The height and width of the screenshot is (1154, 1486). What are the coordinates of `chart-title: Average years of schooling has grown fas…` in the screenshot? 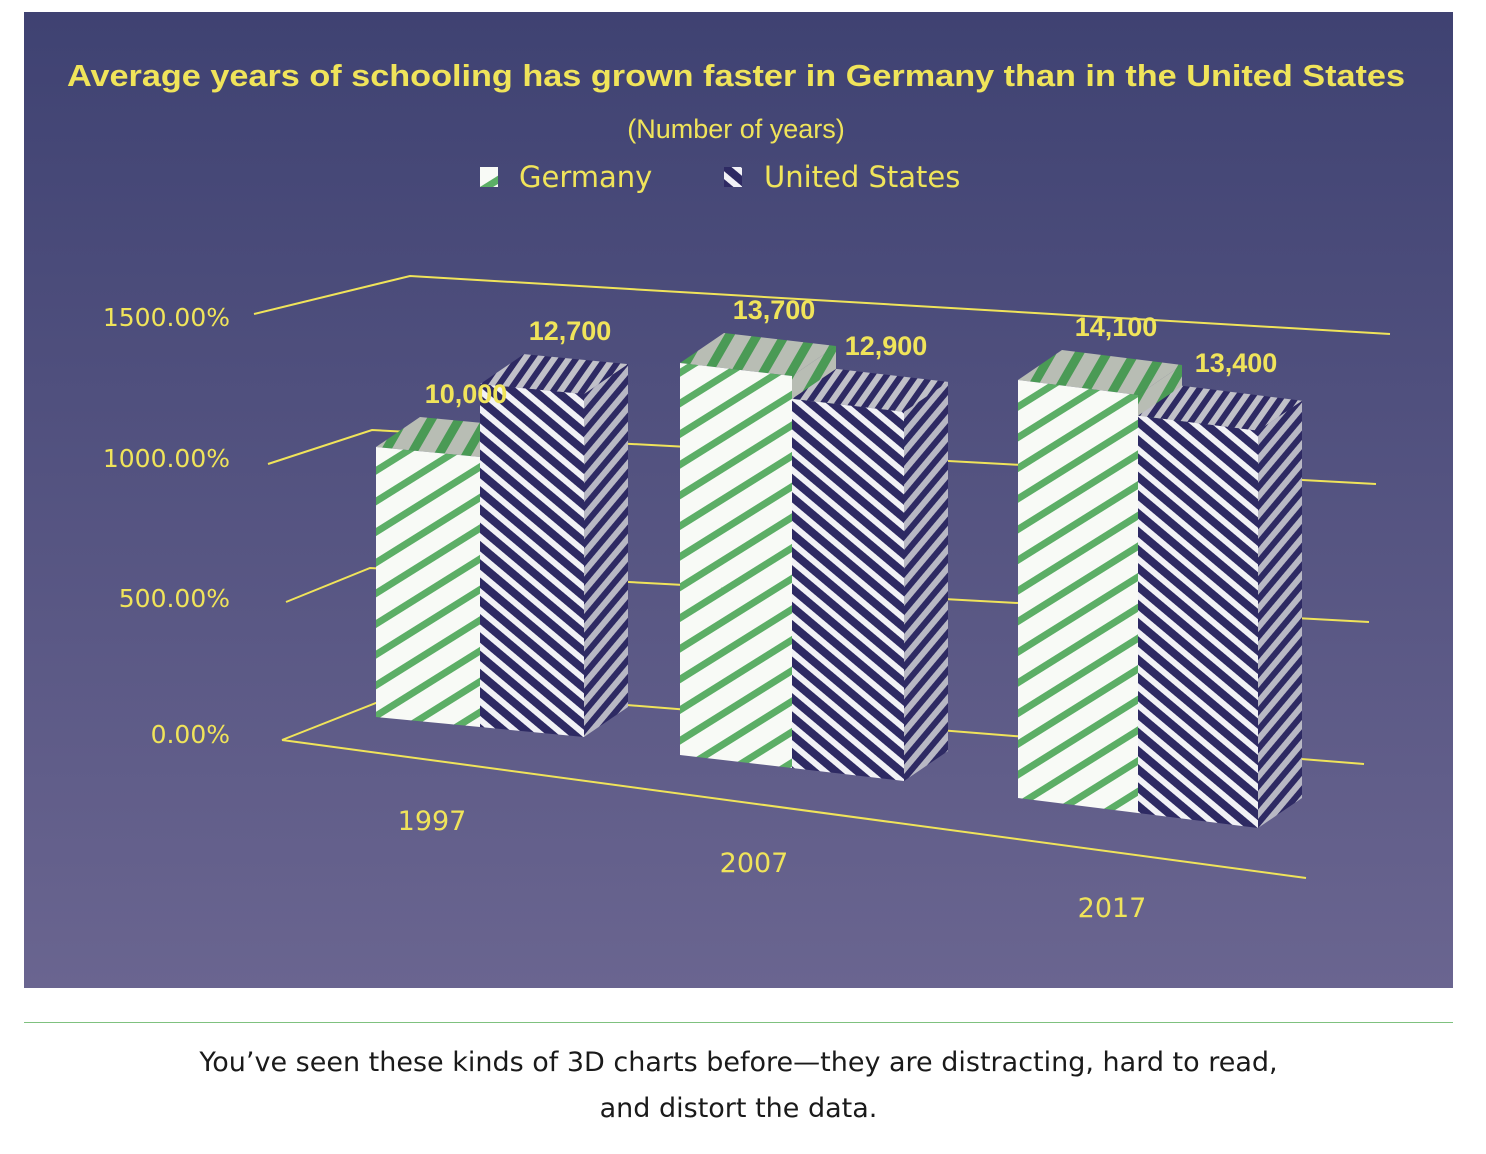 It's located at (736, 75).